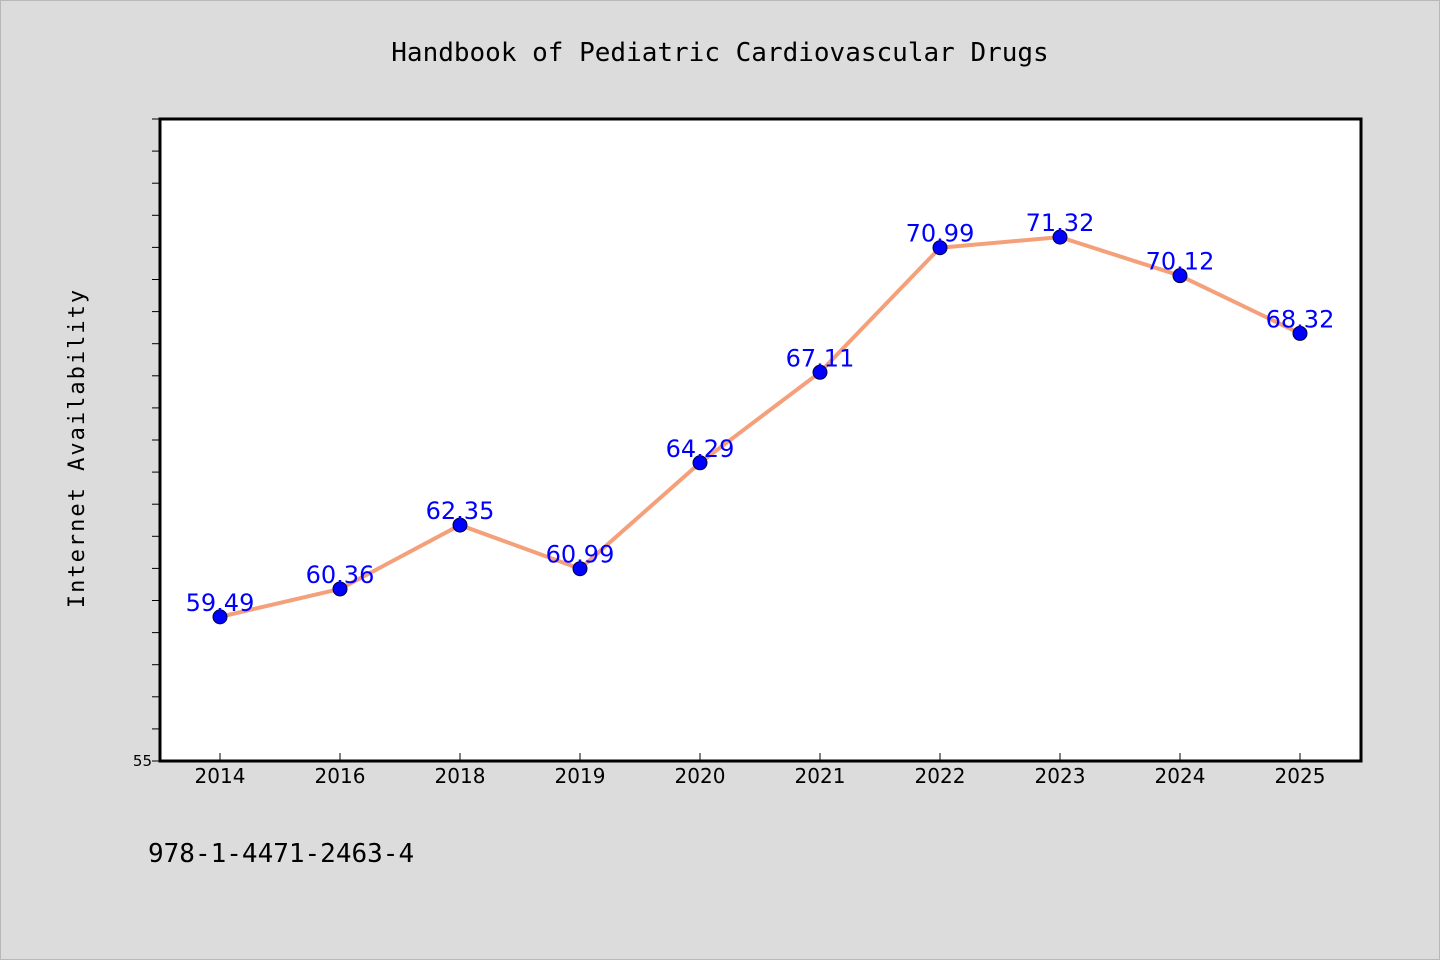  What do you see at coordinates (281, 854) in the screenshot?
I see `isbn-text: 978-1-4471-2463-4` at bounding box center [281, 854].